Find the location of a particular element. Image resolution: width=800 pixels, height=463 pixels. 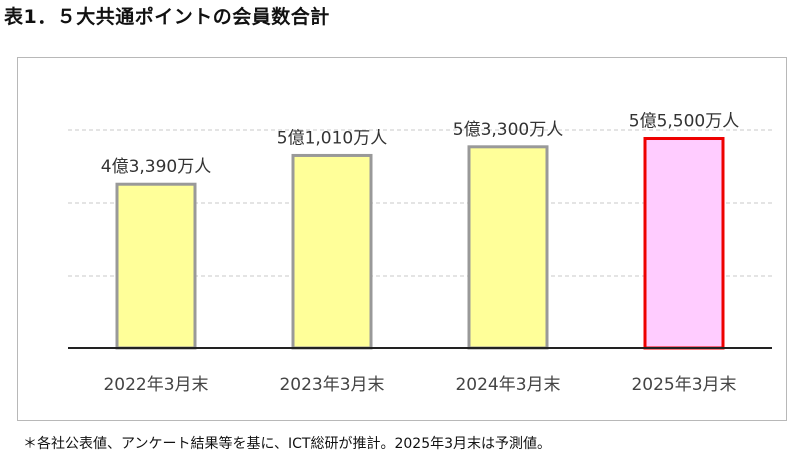

data-label-2: 5億1,010万人 is located at coordinates (332, 138).